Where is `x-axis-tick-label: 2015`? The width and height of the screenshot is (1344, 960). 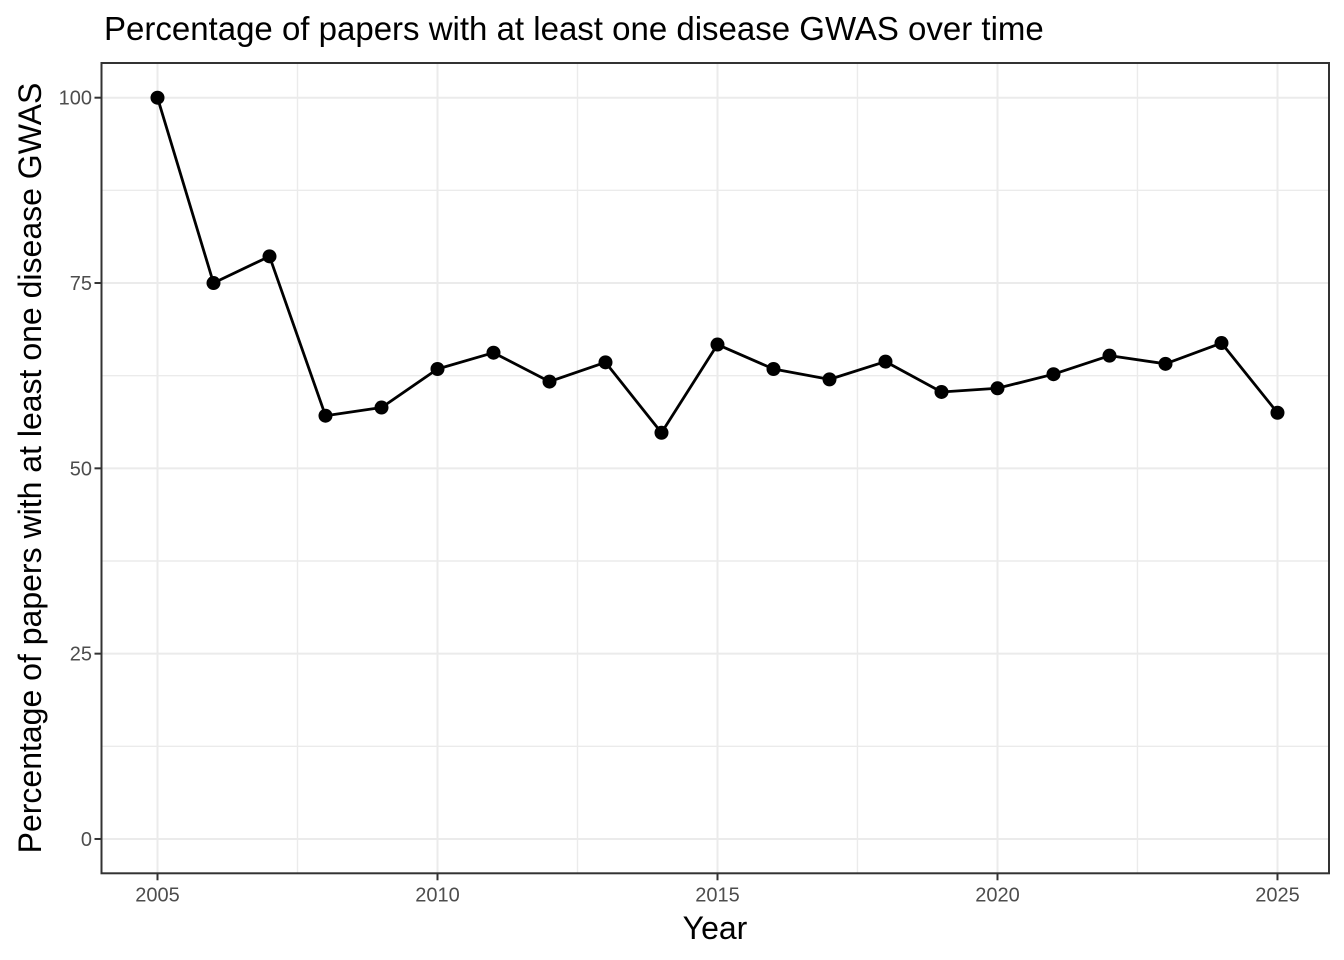
x-axis-tick-label: 2015 is located at coordinates (717, 895).